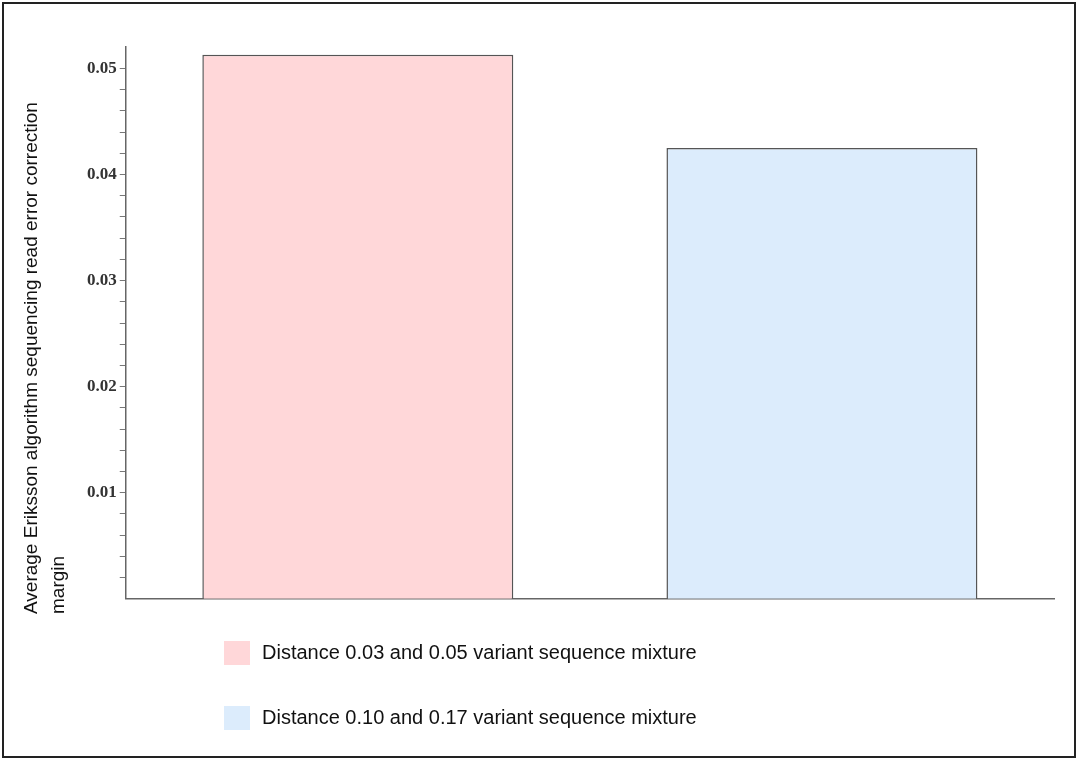 This screenshot has height=760, width=1078. What do you see at coordinates (102, 67) in the screenshot?
I see `y-tick-label: 0.05` at bounding box center [102, 67].